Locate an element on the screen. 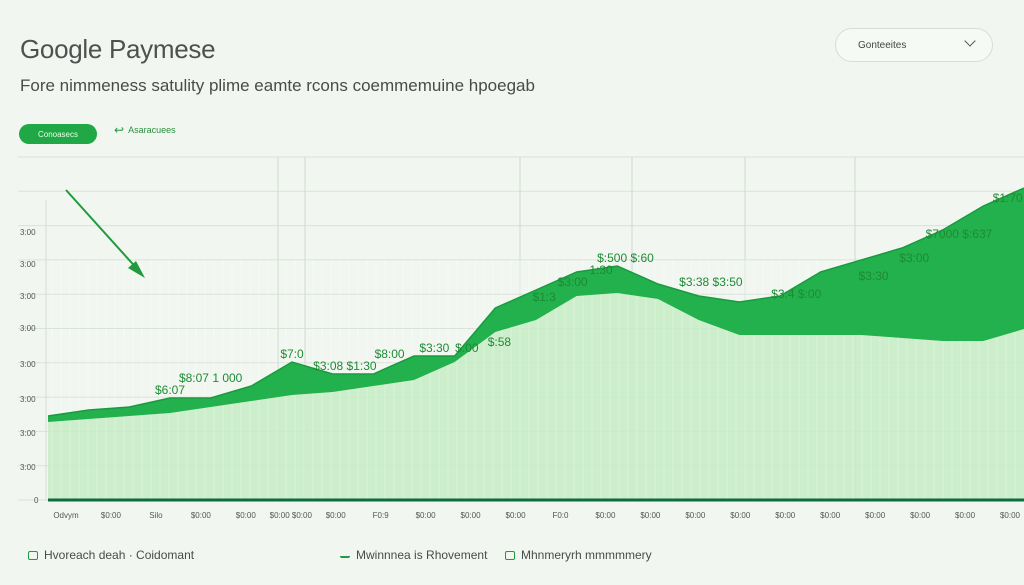  data-label: 1:30 is located at coordinates (601, 270).